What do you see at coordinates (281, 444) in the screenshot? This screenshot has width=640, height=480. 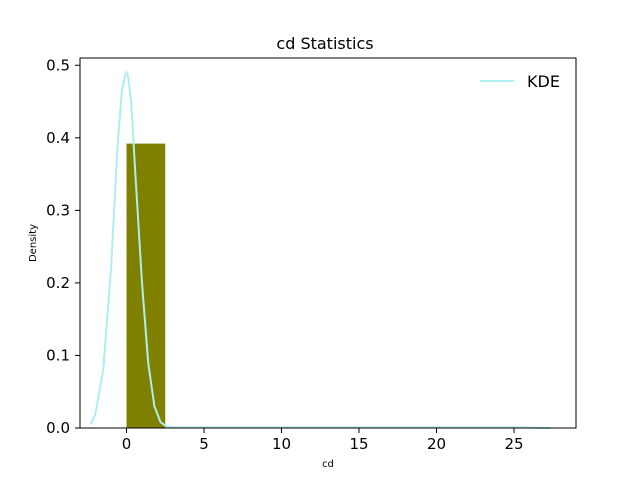 I see `x-tick-label: 10` at bounding box center [281, 444].